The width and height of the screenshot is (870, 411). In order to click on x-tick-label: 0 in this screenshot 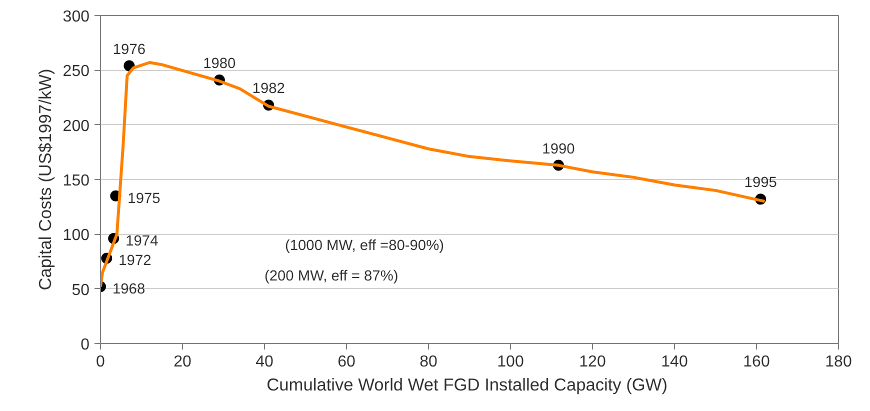, I will do `click(101, 362)`.